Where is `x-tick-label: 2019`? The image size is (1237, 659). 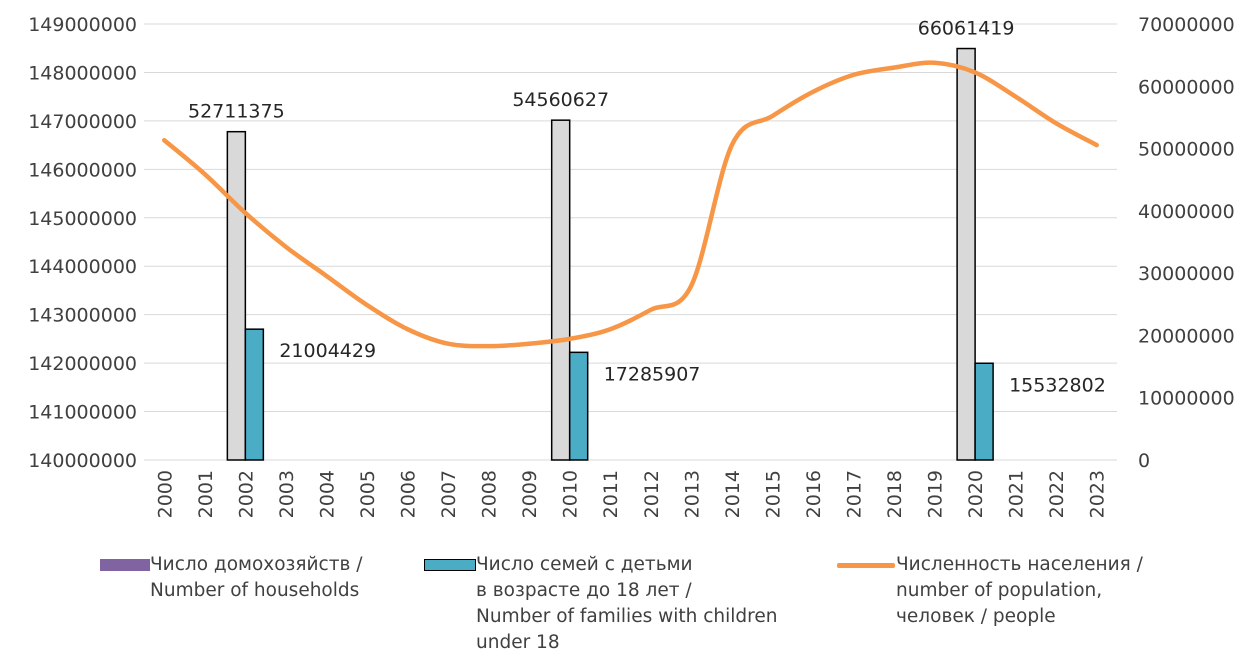 x-tick-label: 2019 is located at coordinates (936, 494).